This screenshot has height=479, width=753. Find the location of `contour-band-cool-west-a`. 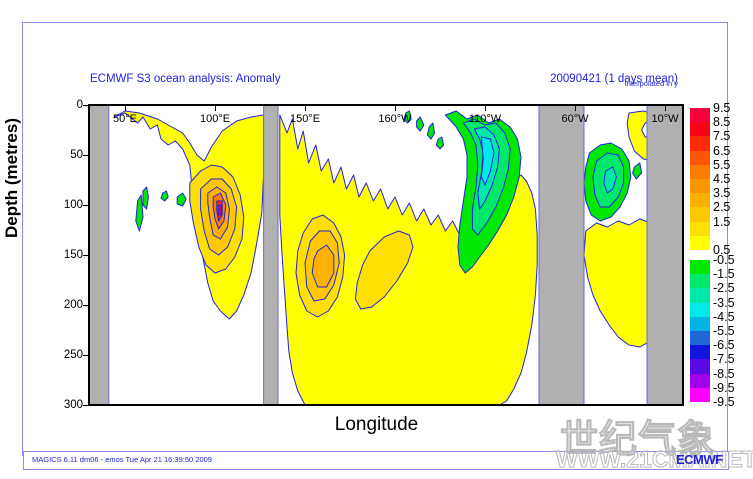

contour-band-cool-west-a is located at coordinates (145, 198).